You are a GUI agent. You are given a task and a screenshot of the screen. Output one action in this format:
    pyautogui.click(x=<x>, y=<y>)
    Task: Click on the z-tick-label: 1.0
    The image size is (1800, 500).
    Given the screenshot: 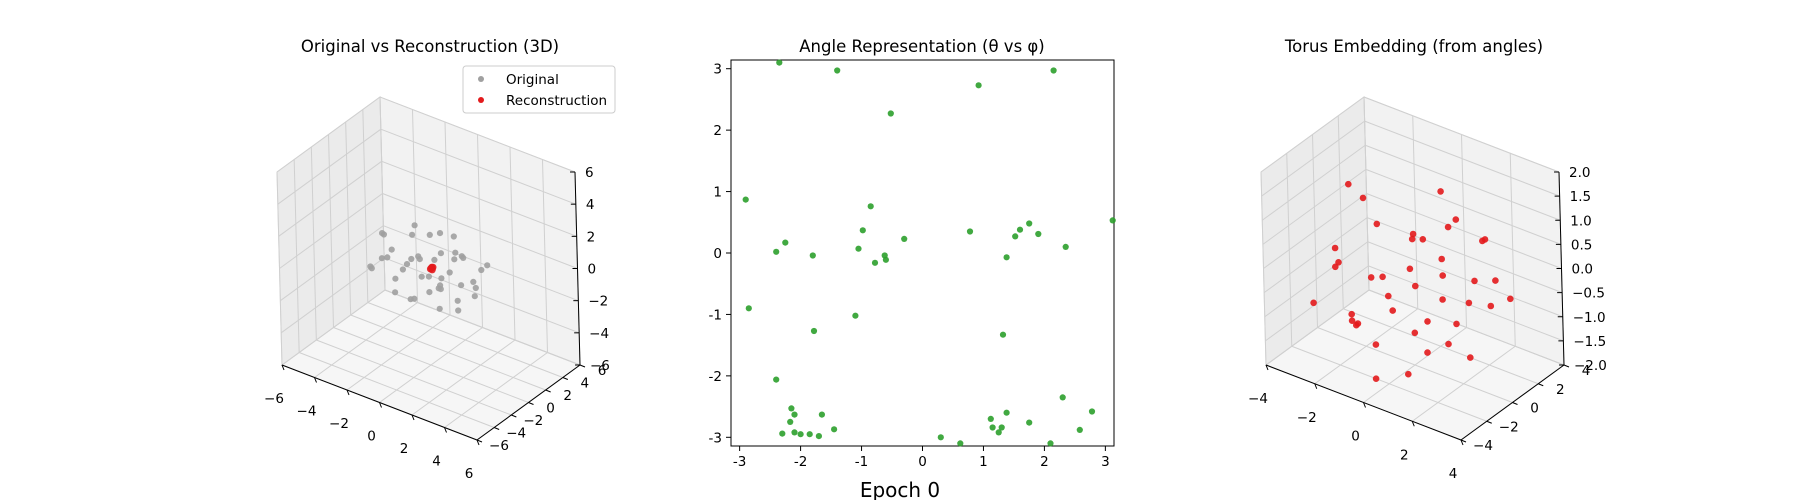 What is the action you would take?
    pyautogui.click(x=1580, y=221)
    